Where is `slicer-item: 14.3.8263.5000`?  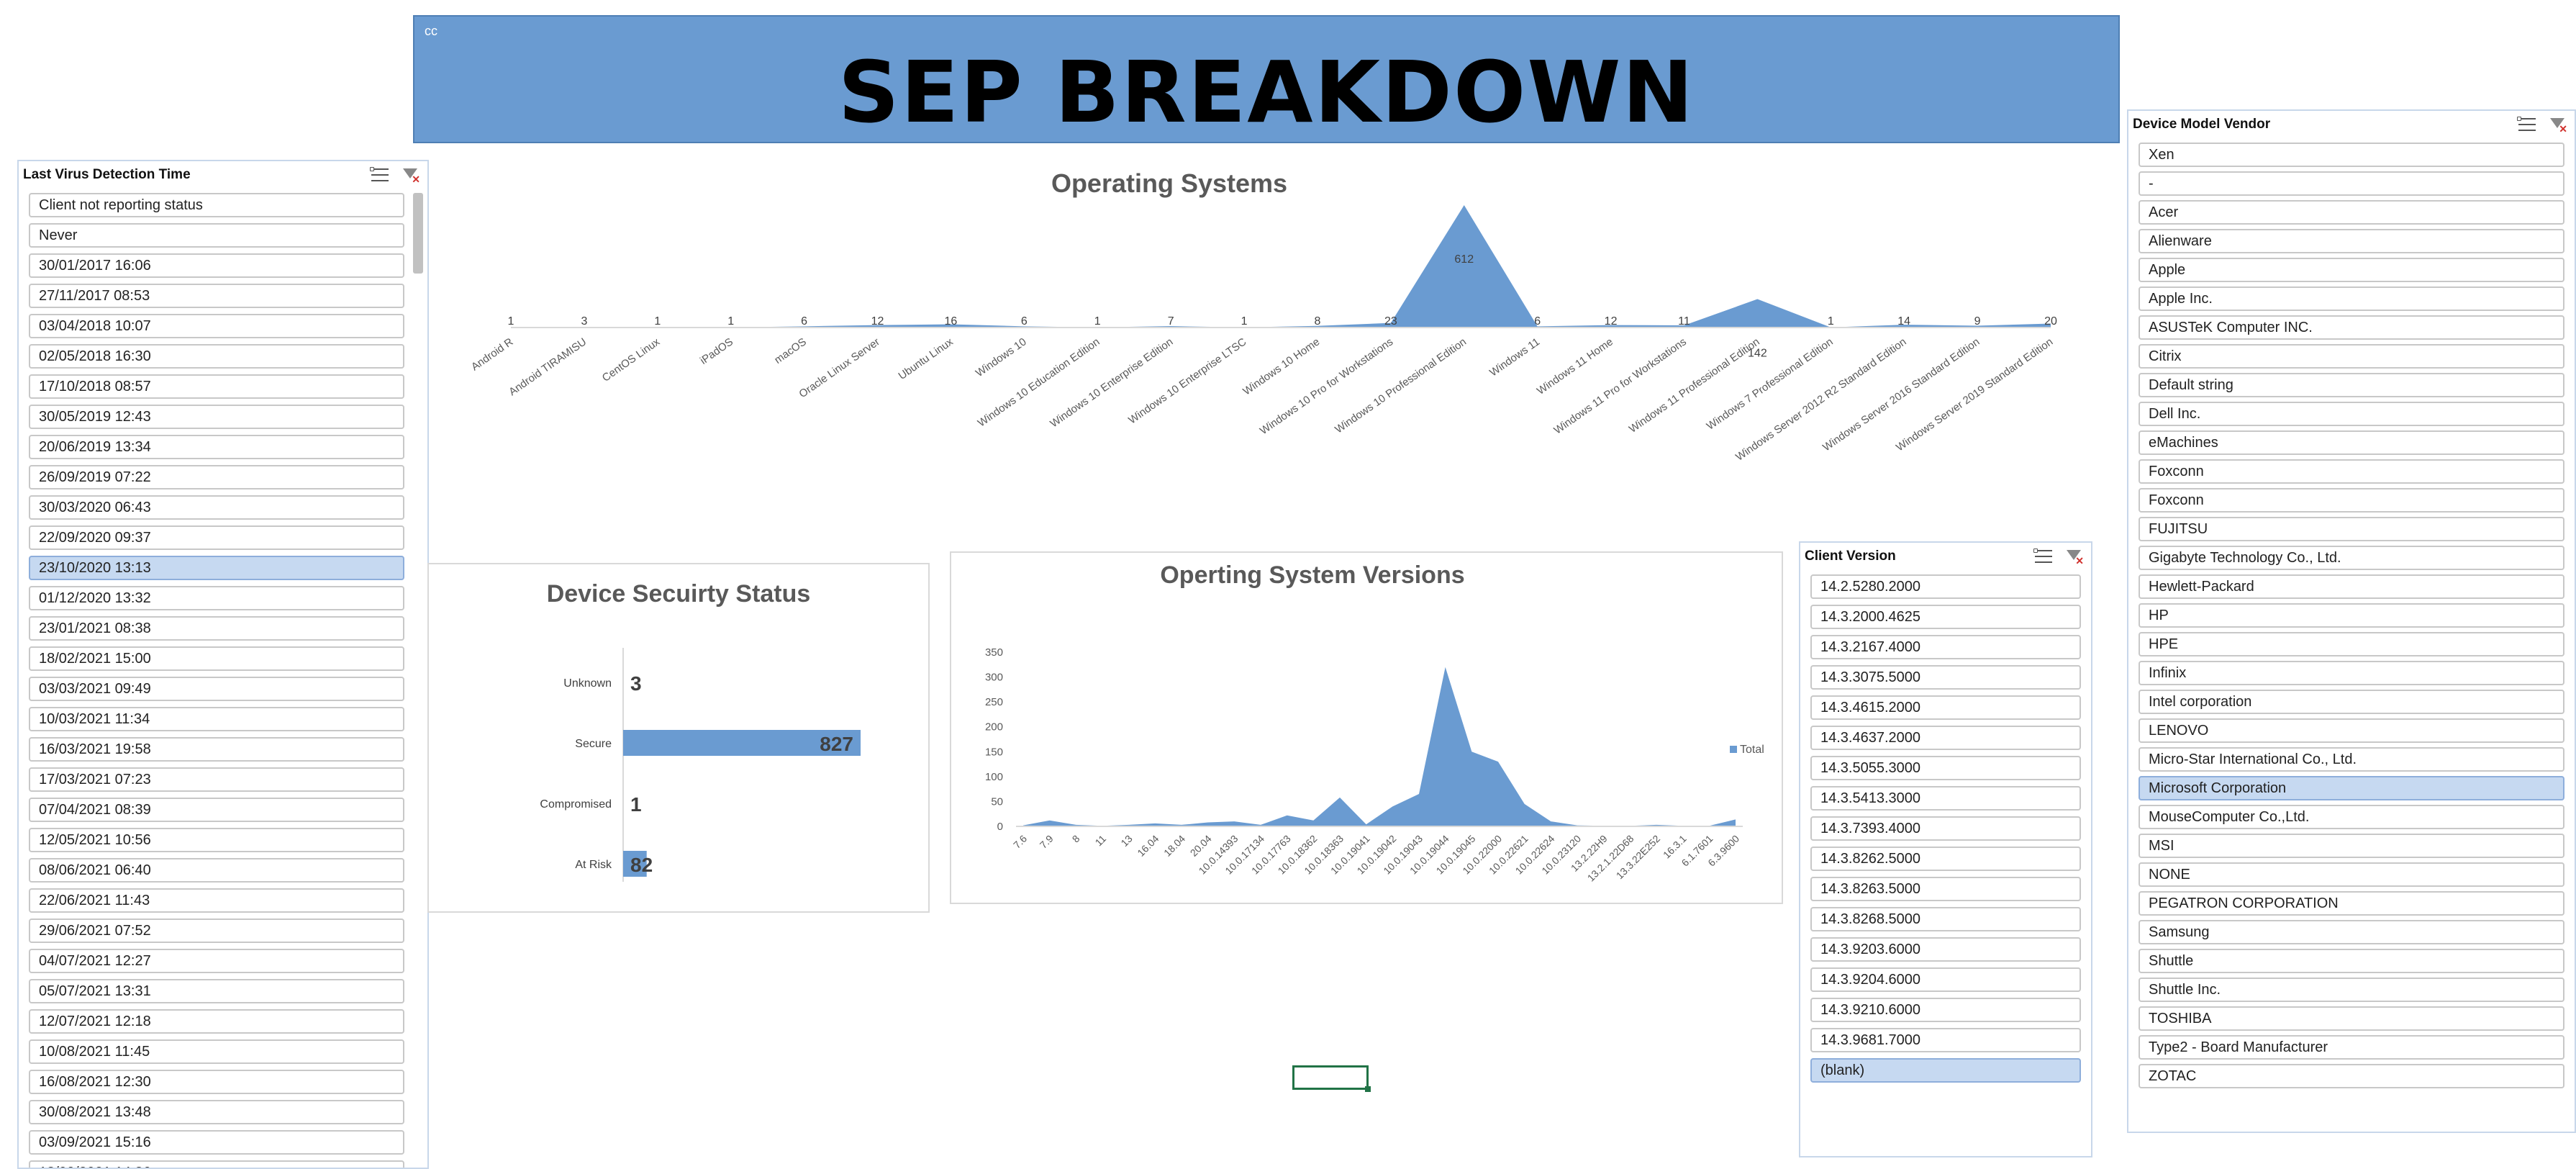
slicer-item: 14.3.8263.5000 is located at coordinates (1945, 889).